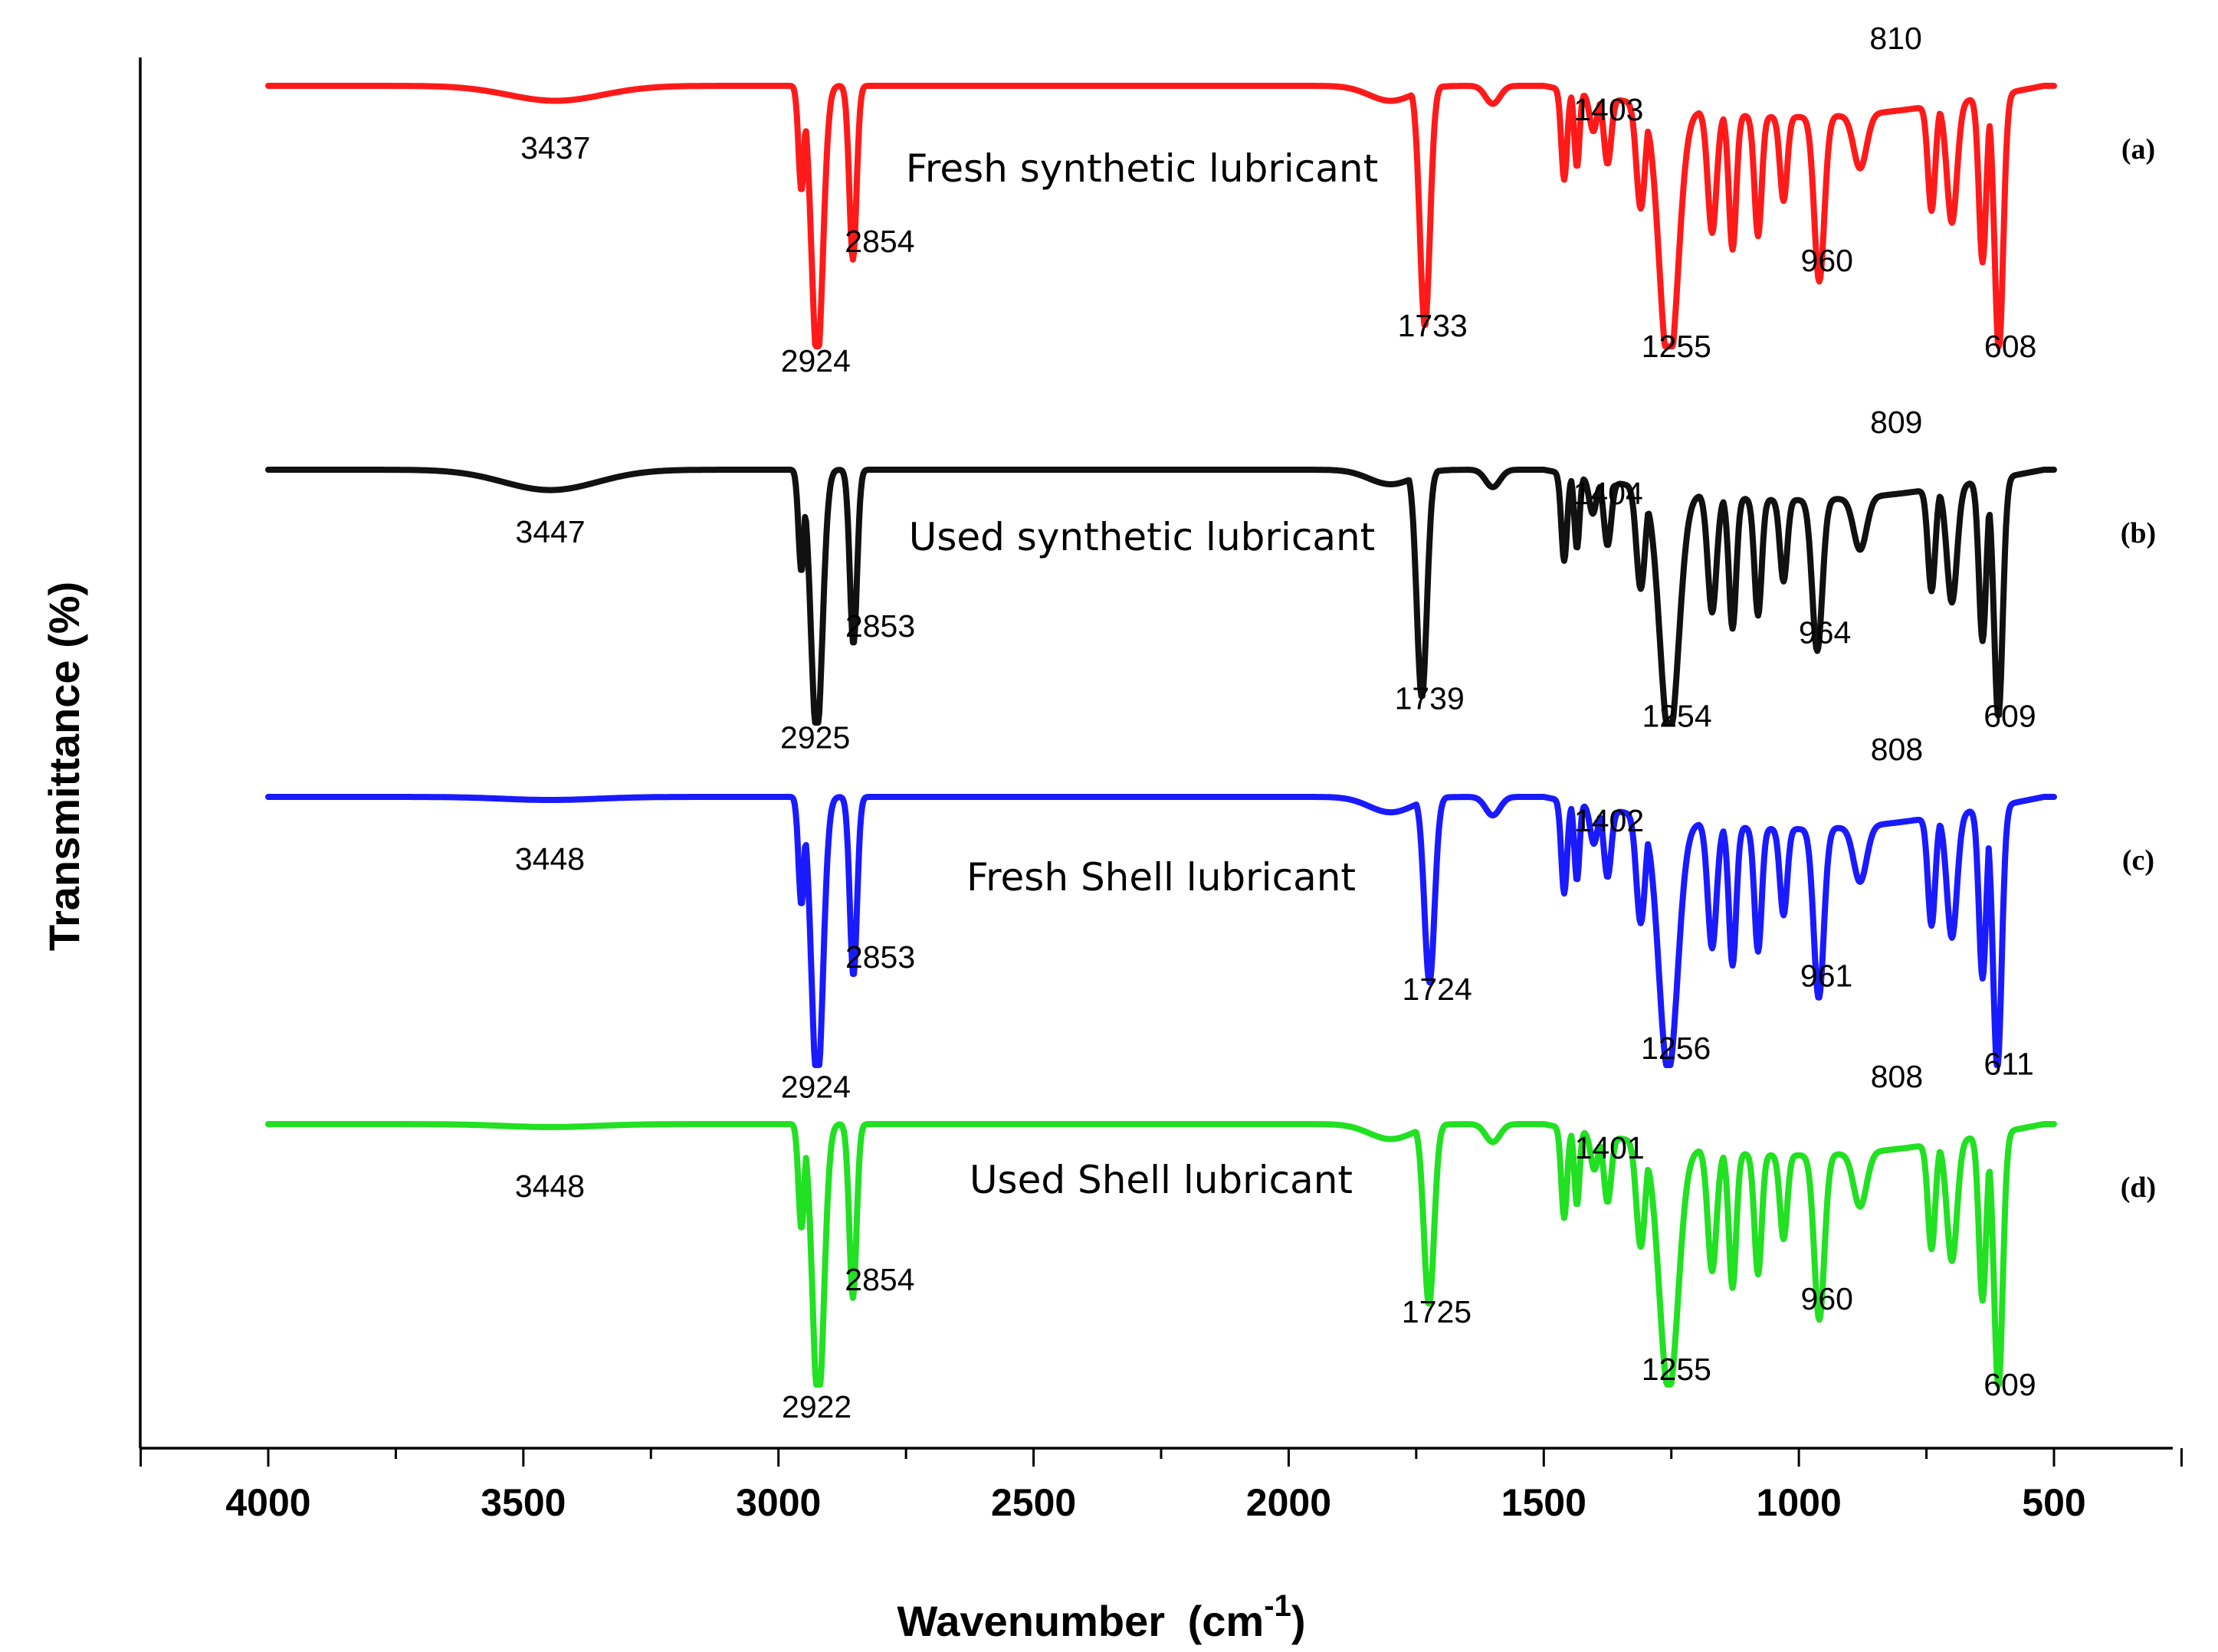 This screenshot has height=1652, width=2218. What do you see at coordinates (1430, 698) in the screenshot?
I see `peak-label: 1739` at bounding box center [1430, 698].